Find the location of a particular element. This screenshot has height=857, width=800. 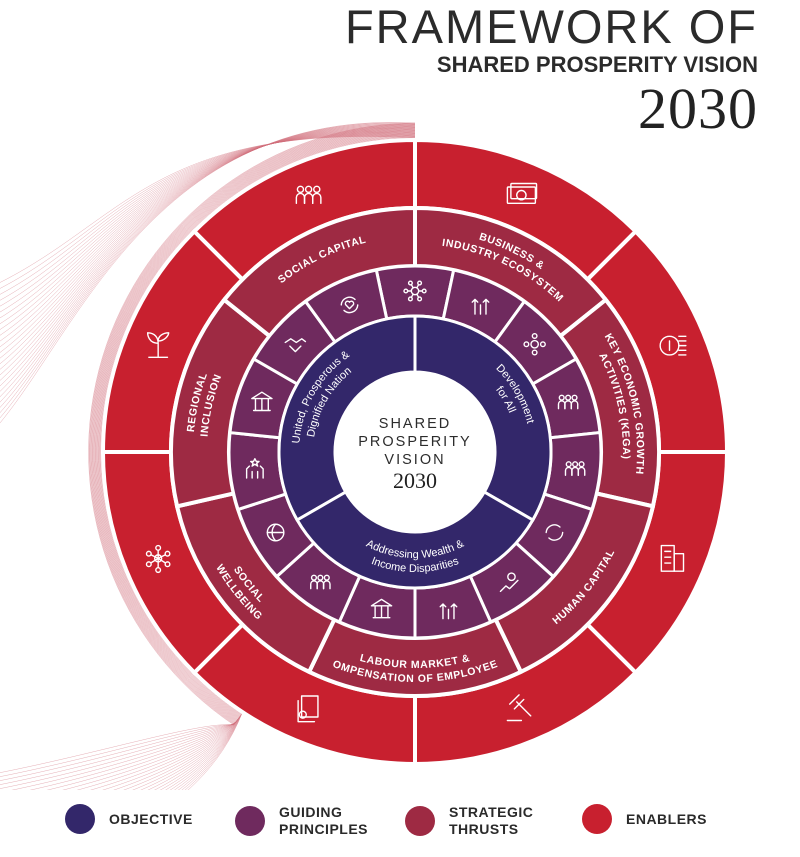

cycle-icon is located at coordinates (554, 532).